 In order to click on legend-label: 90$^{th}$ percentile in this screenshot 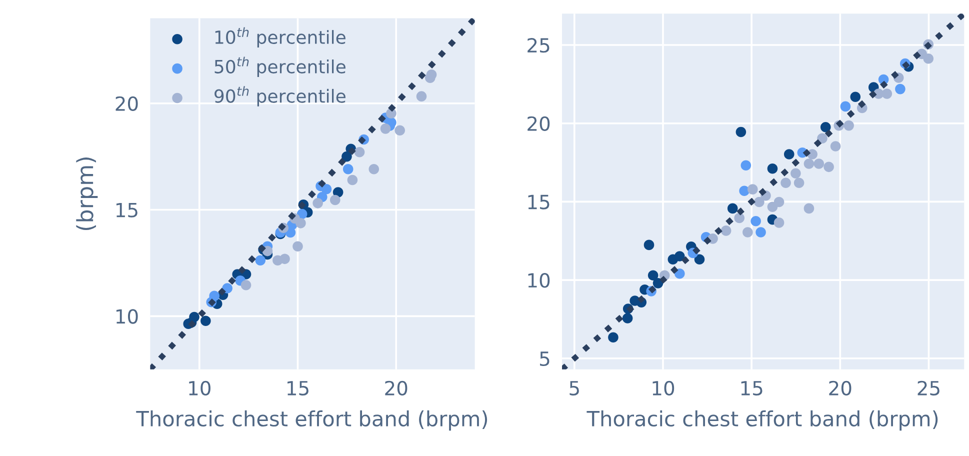, I will do `click(280, 96)`.